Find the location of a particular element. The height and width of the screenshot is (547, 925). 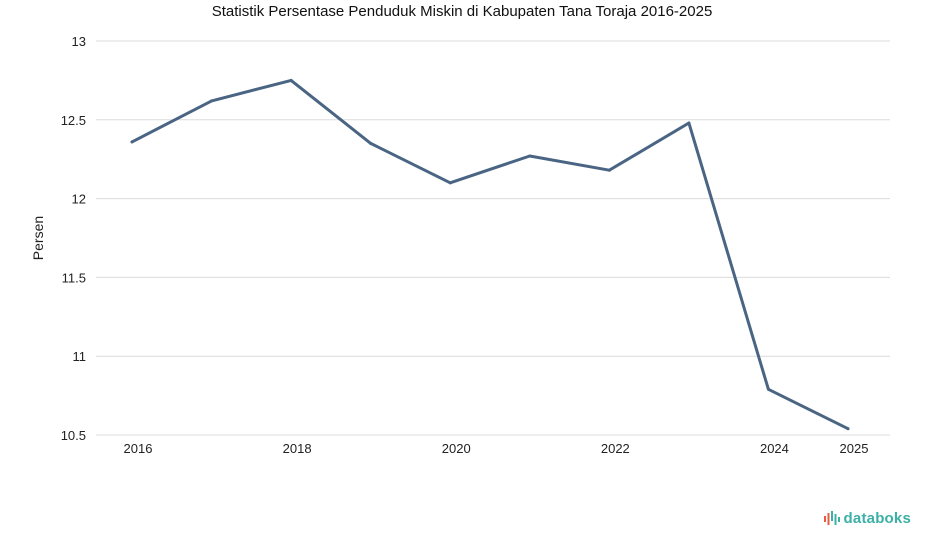

y-tick-label: 10.5 is located at coordinates (73, 435).